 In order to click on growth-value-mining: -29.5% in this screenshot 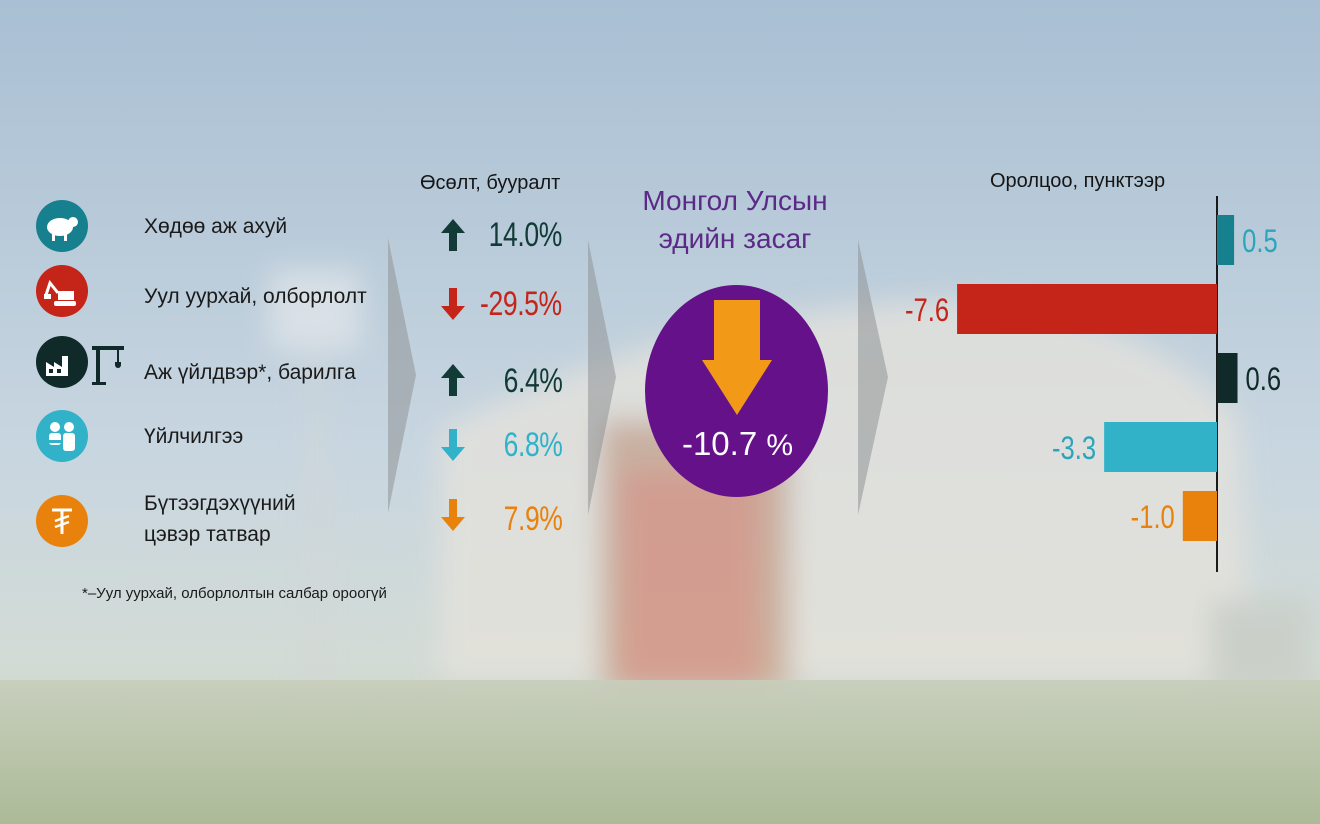, I will do `click(521, 304)`.